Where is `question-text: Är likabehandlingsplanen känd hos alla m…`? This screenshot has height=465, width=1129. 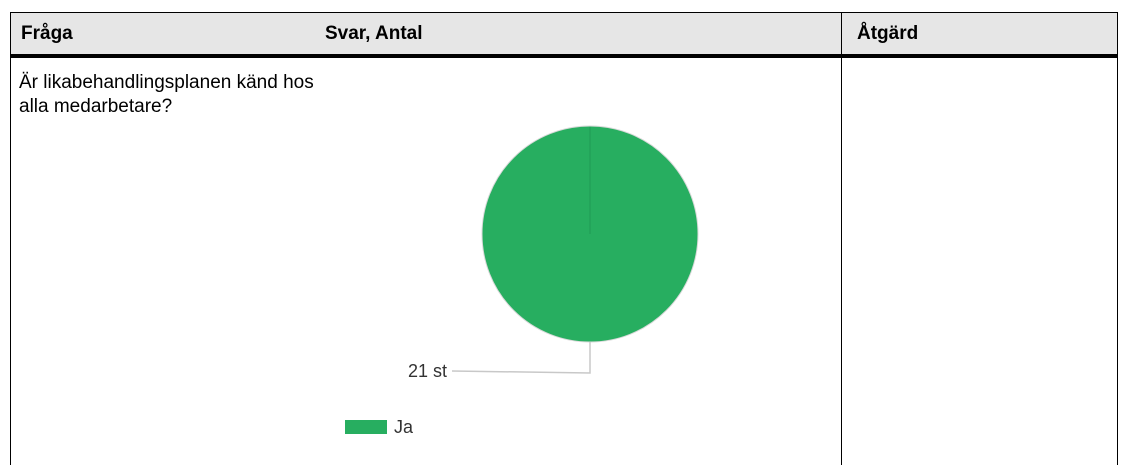 question-text: Är likabehandlingsplanen känd hos alla m… is located at coordinates (166, 94).